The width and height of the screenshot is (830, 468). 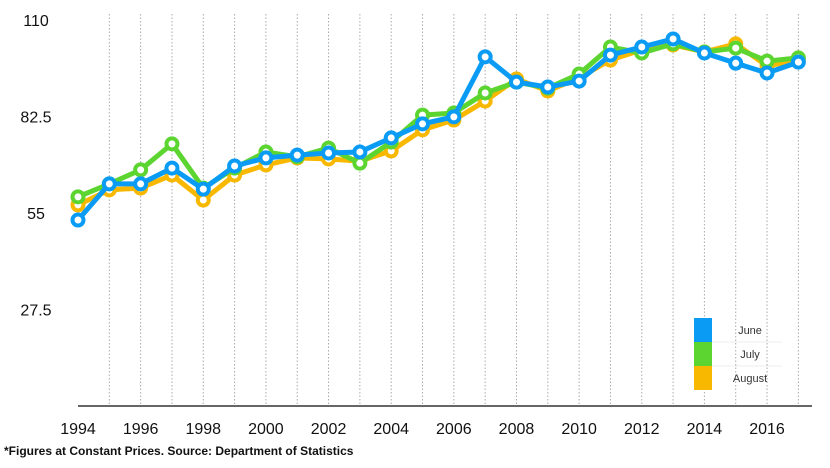 What do you see at coordinates (266, 429) in the screenshot?
I see `x-tick-label: 2000` at bounding box center [266, 429].